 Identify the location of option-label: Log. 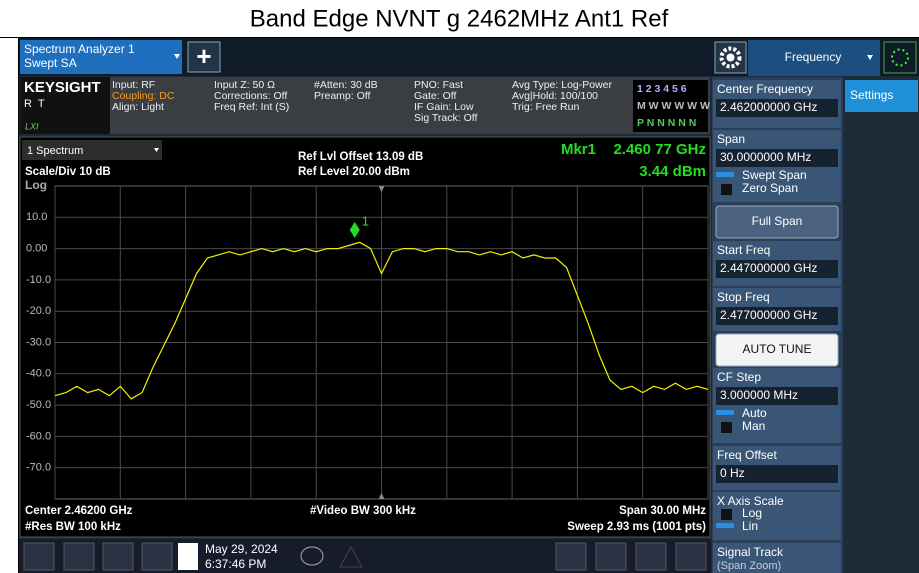
(752, 513).